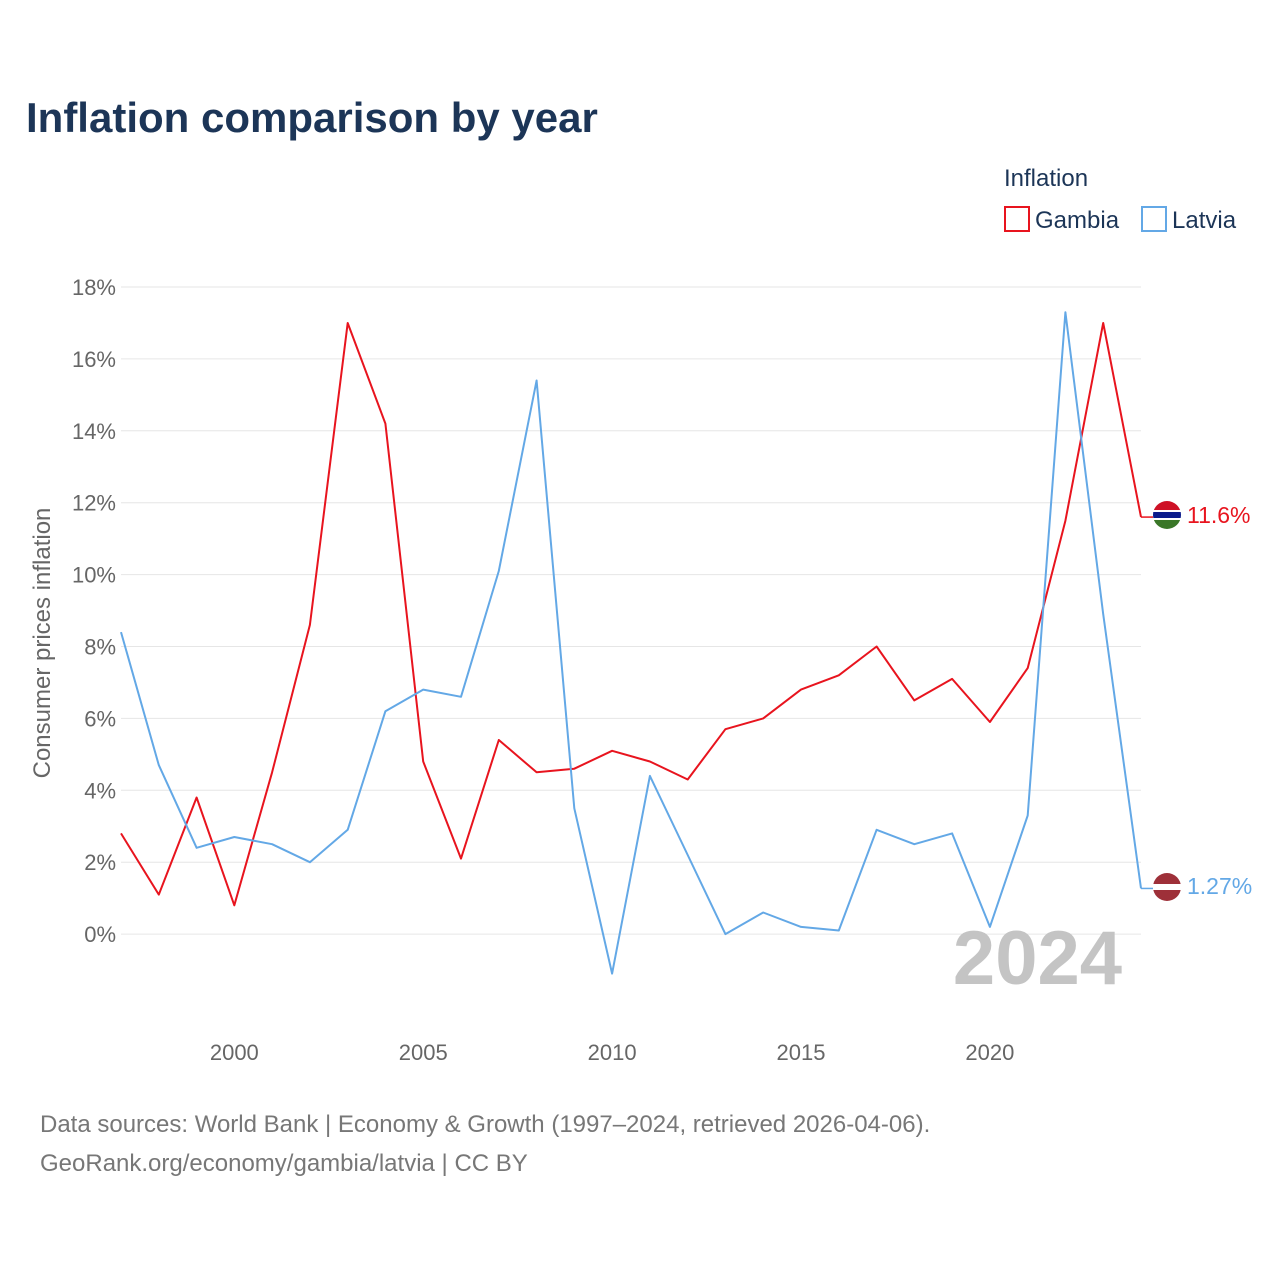  What do you see at coordinates (94, 611) in the screenshot?
I see `y-tick-labels: 0% 2% 4% 6% 8% 10% 12% 14% 16% 18%` at bounding box center [94, 611].